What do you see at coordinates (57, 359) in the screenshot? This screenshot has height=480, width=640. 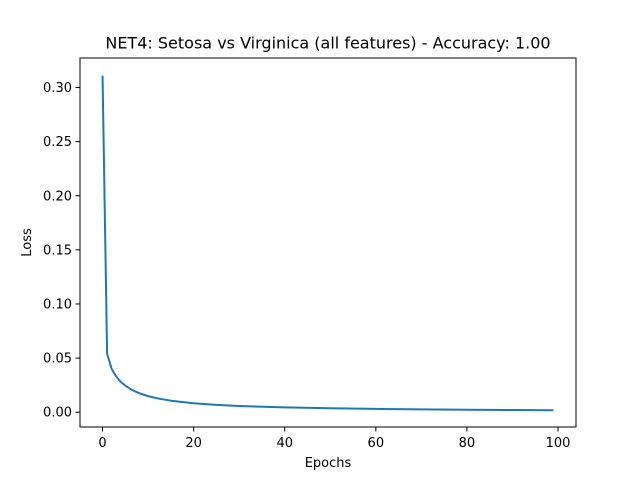 I see `y-tick-label: 0.05` at bounding box center [57, 359].